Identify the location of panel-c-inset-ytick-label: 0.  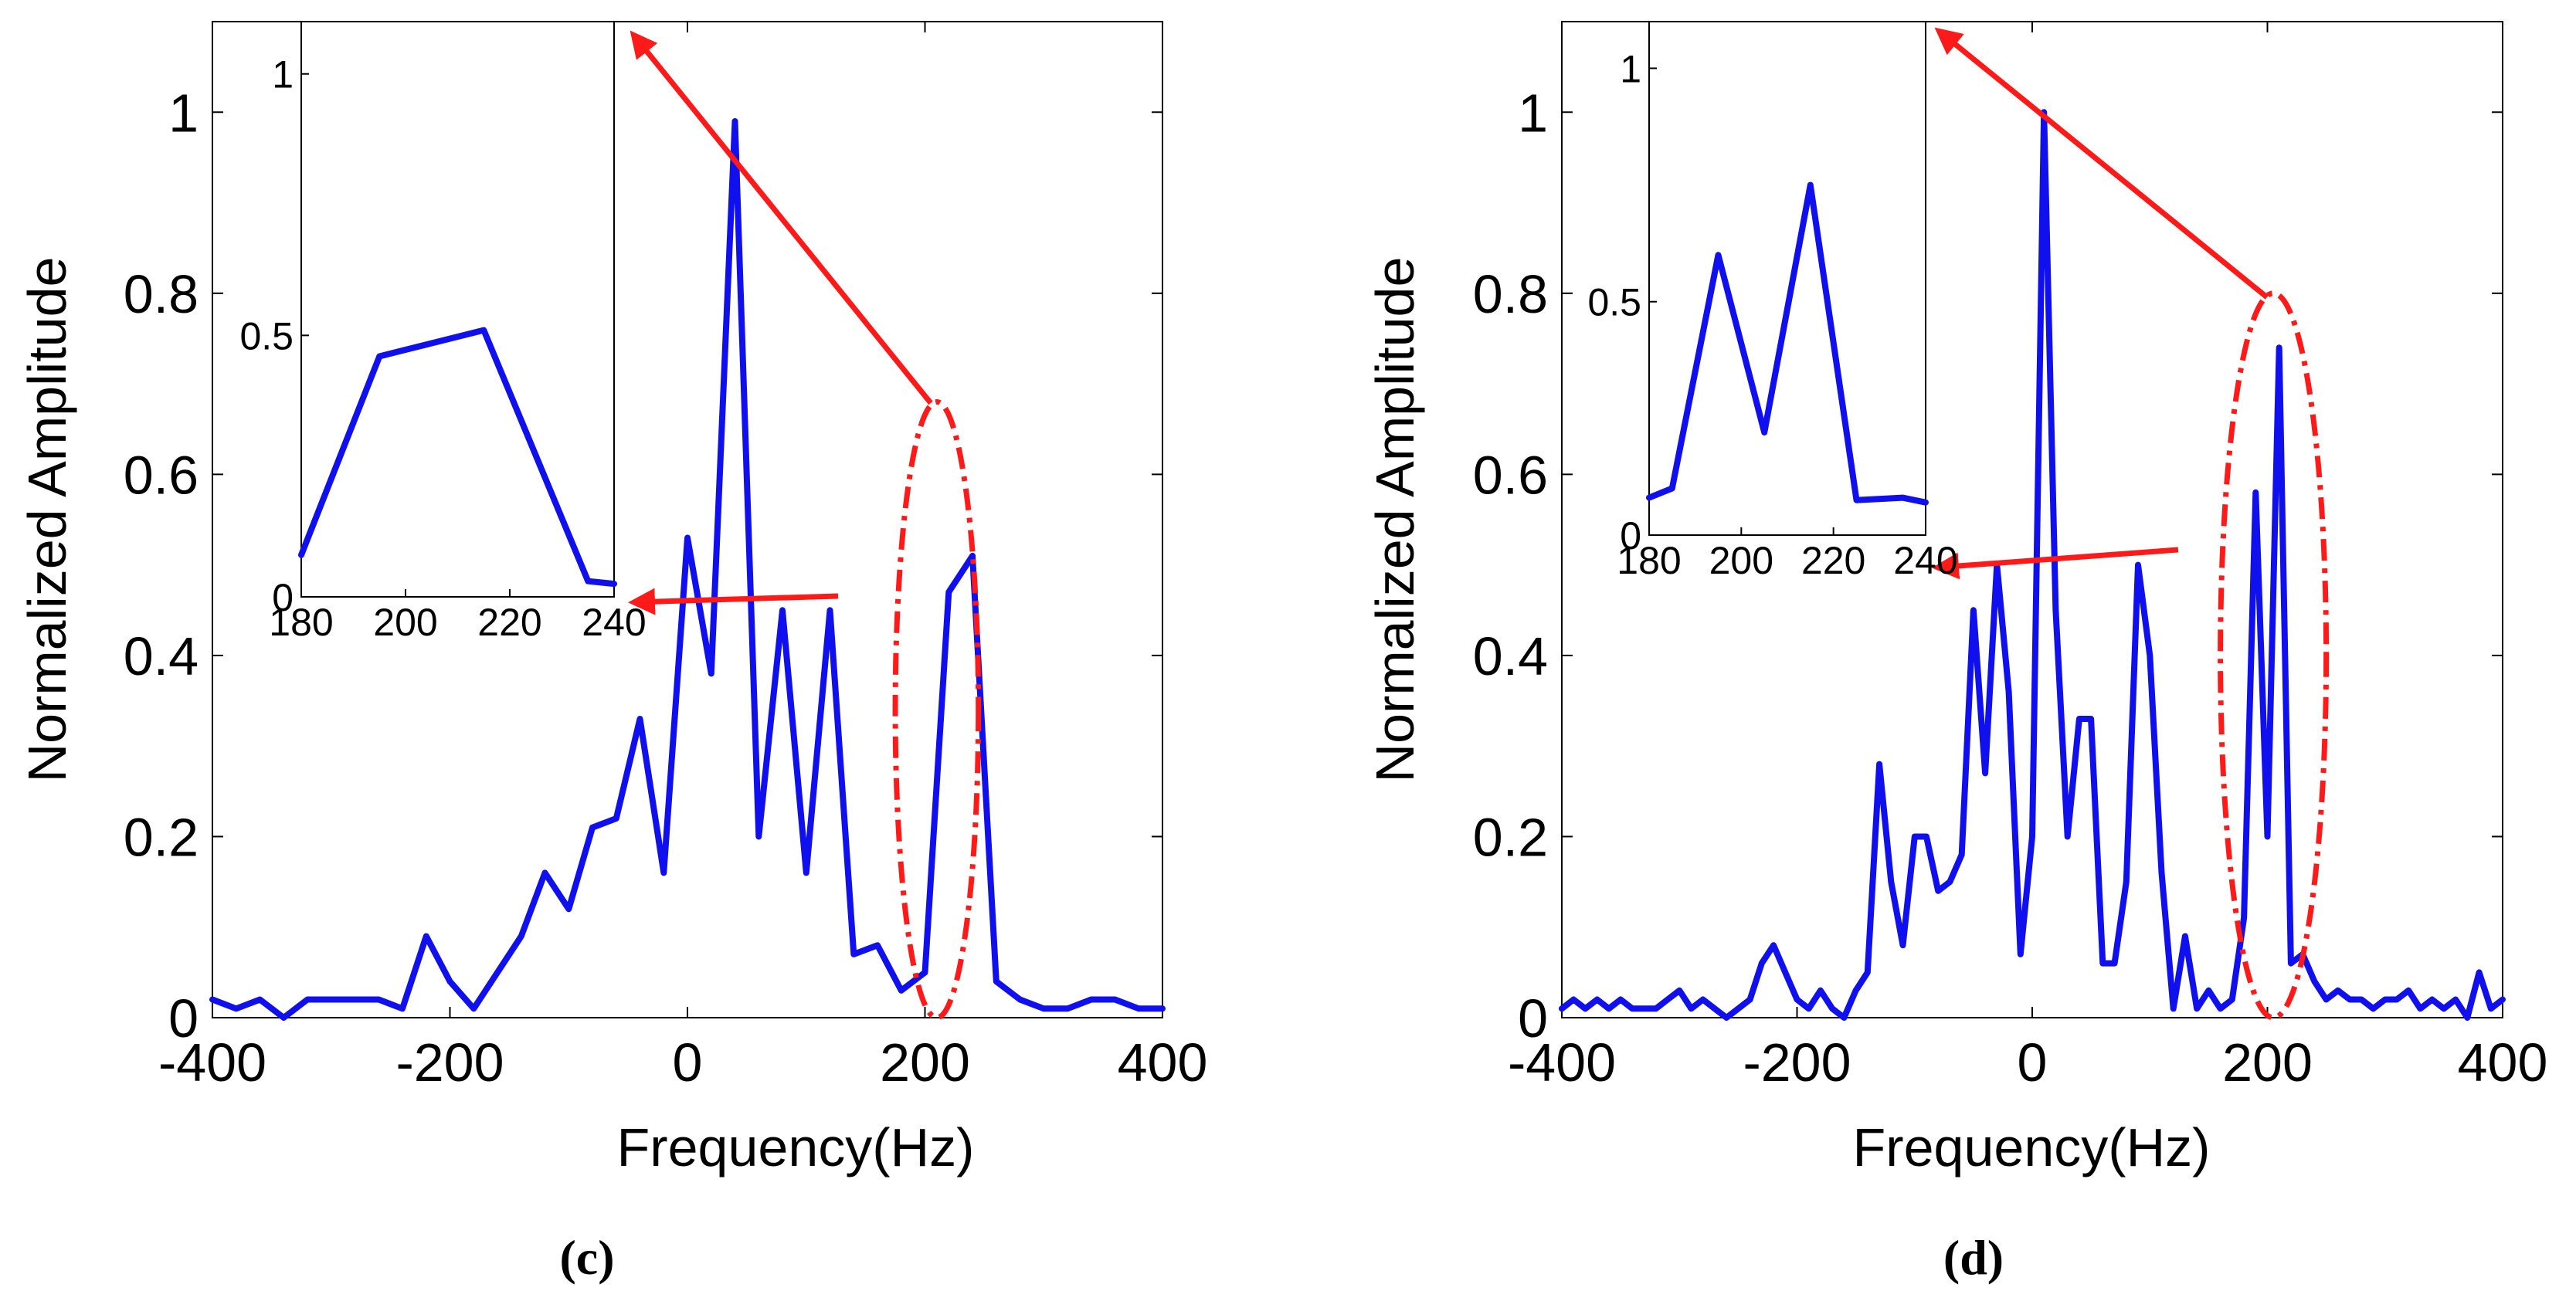
(283, 597).